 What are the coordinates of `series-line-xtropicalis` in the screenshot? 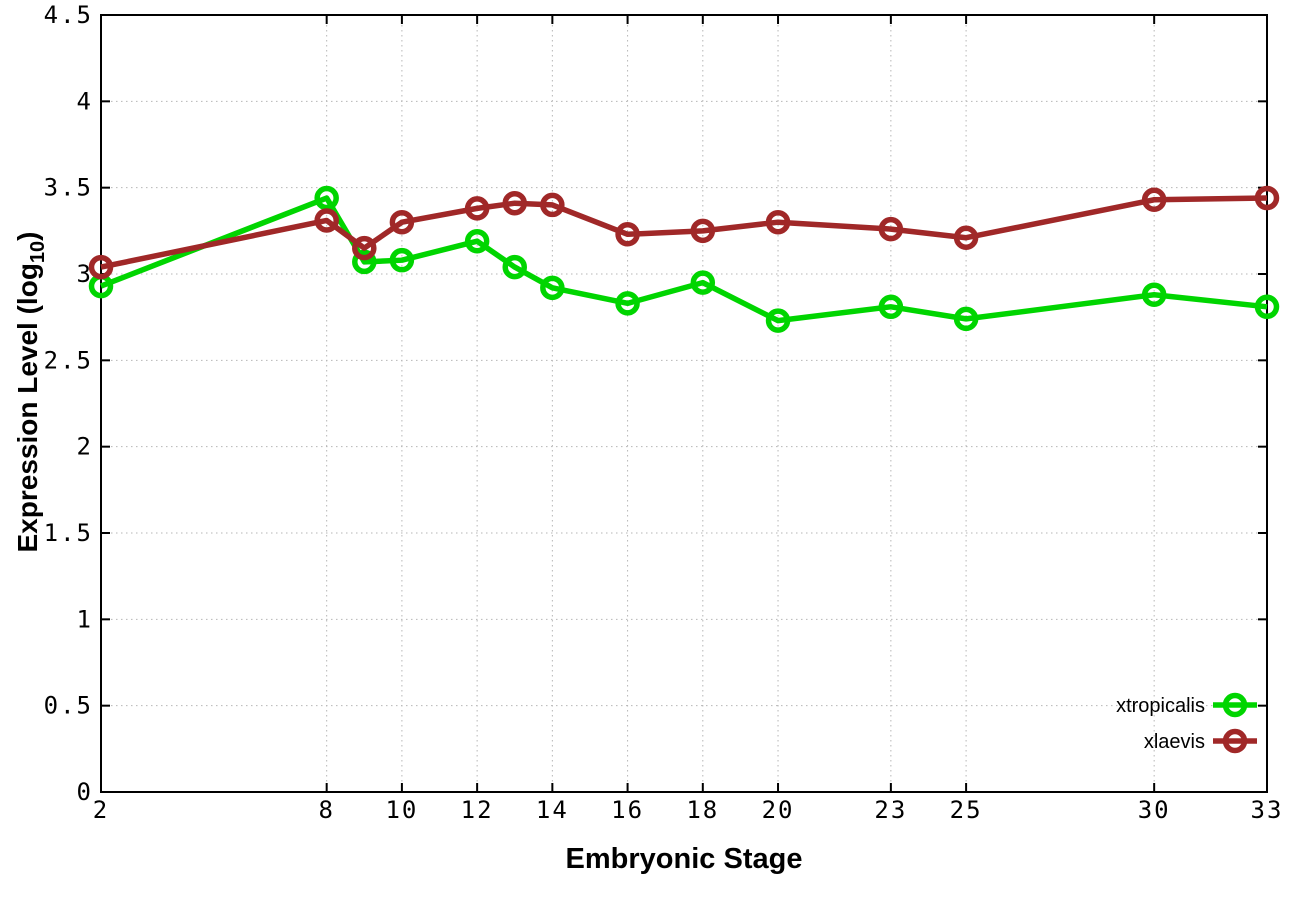 It's located at (684, 259).